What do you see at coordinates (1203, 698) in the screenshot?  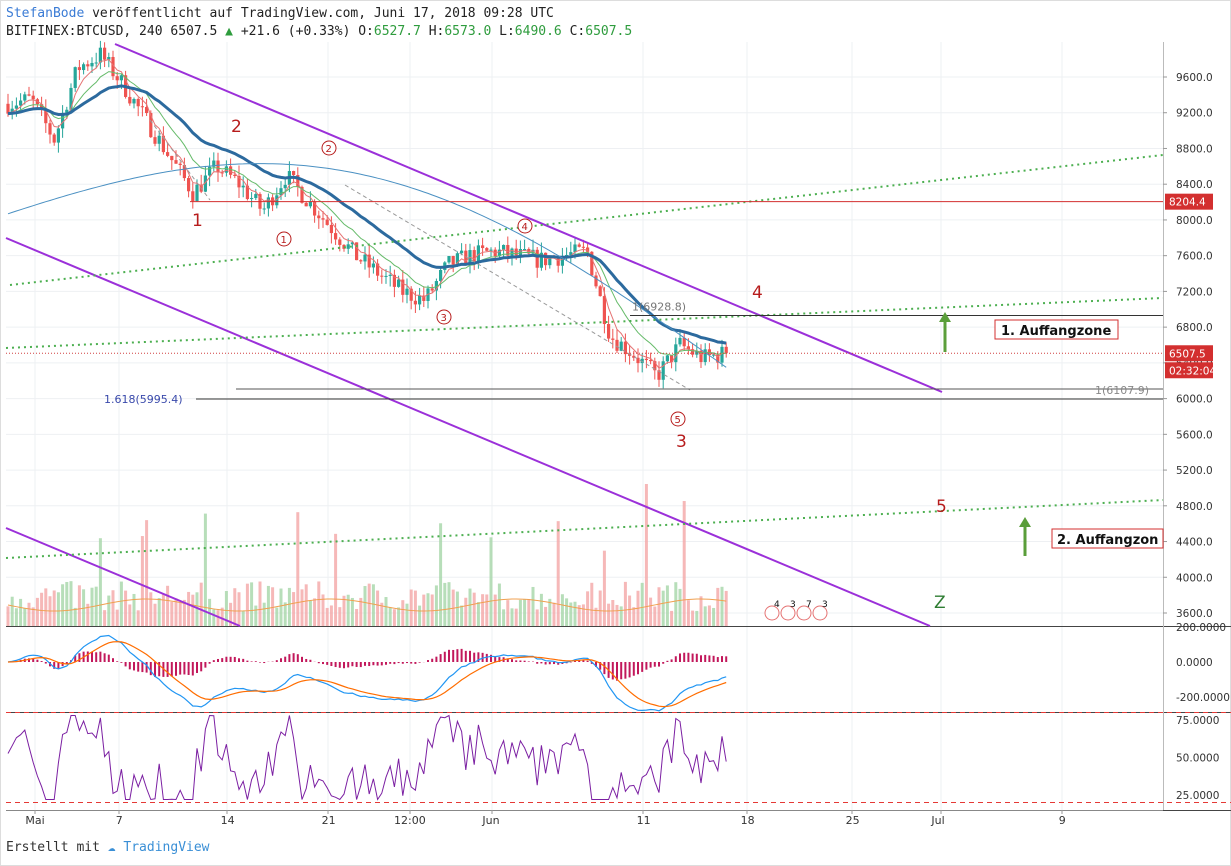 I see `macd-tick-label: -200.0000` at bounding box center [1203, 698].